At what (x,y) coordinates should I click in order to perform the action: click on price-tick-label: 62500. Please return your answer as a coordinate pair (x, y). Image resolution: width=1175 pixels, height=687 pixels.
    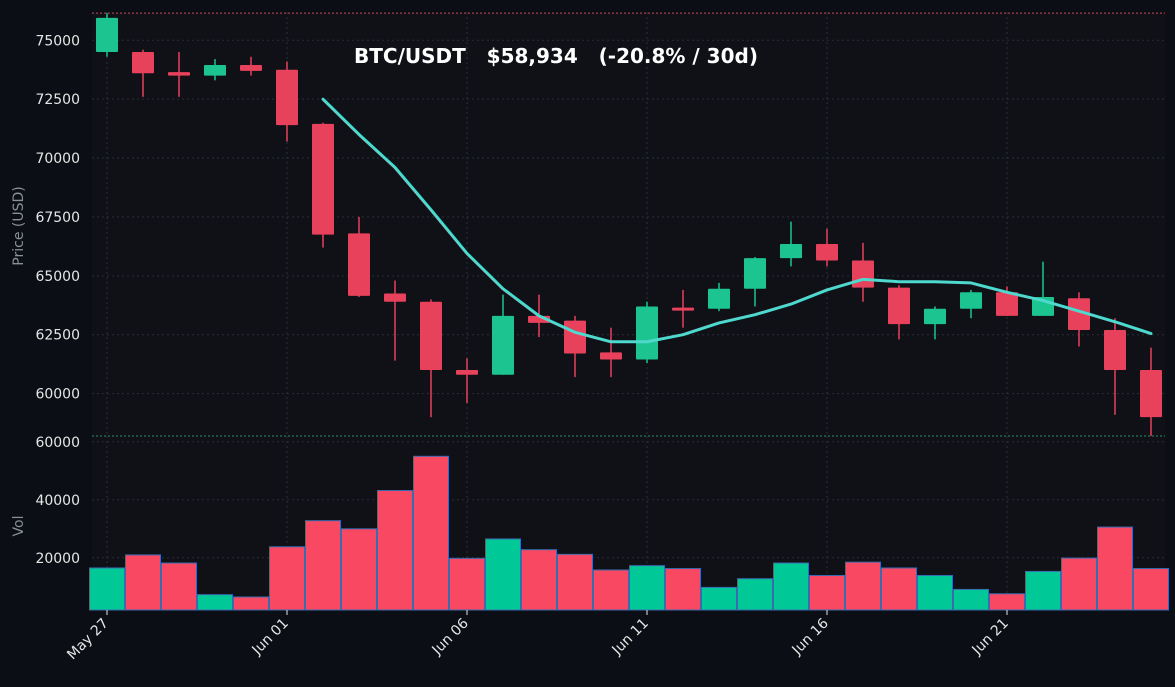
    Looking at the image, I should click on (57, 336).